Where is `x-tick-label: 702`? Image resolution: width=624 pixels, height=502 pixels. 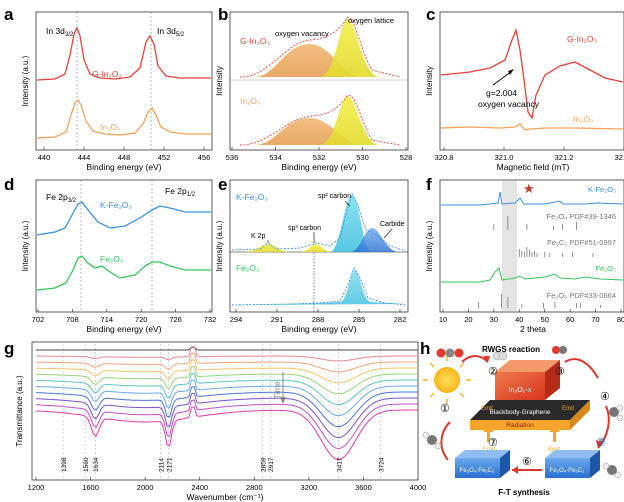
x-tick-label: 702 is located at coordinates (38, 319).